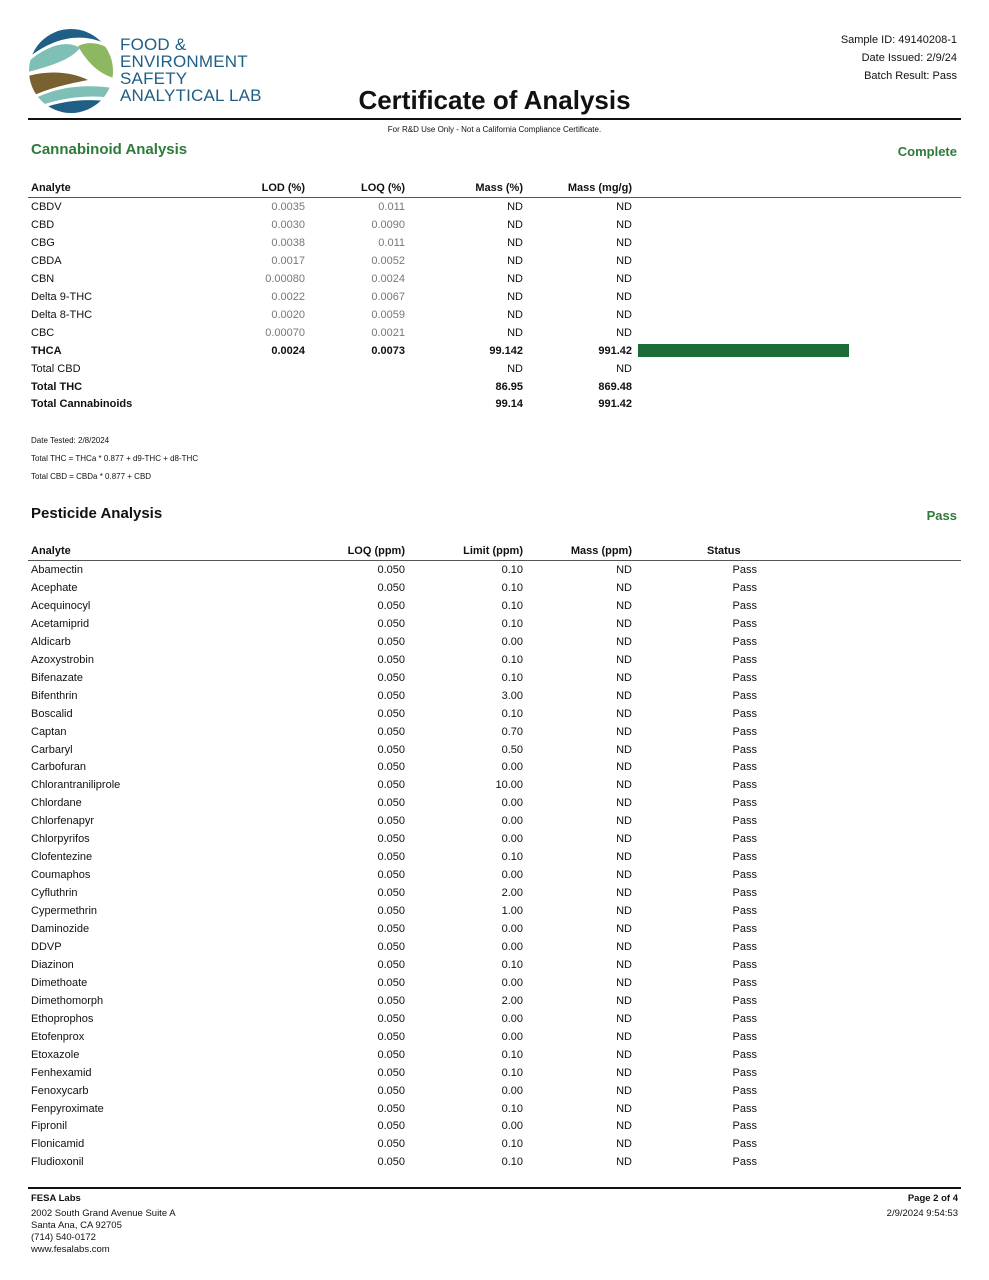  What do you see at coordinates (191, 95) in the screenshot?
I see `logo-line: ANALYTICAL LAB` at bounding box center [191, 95].